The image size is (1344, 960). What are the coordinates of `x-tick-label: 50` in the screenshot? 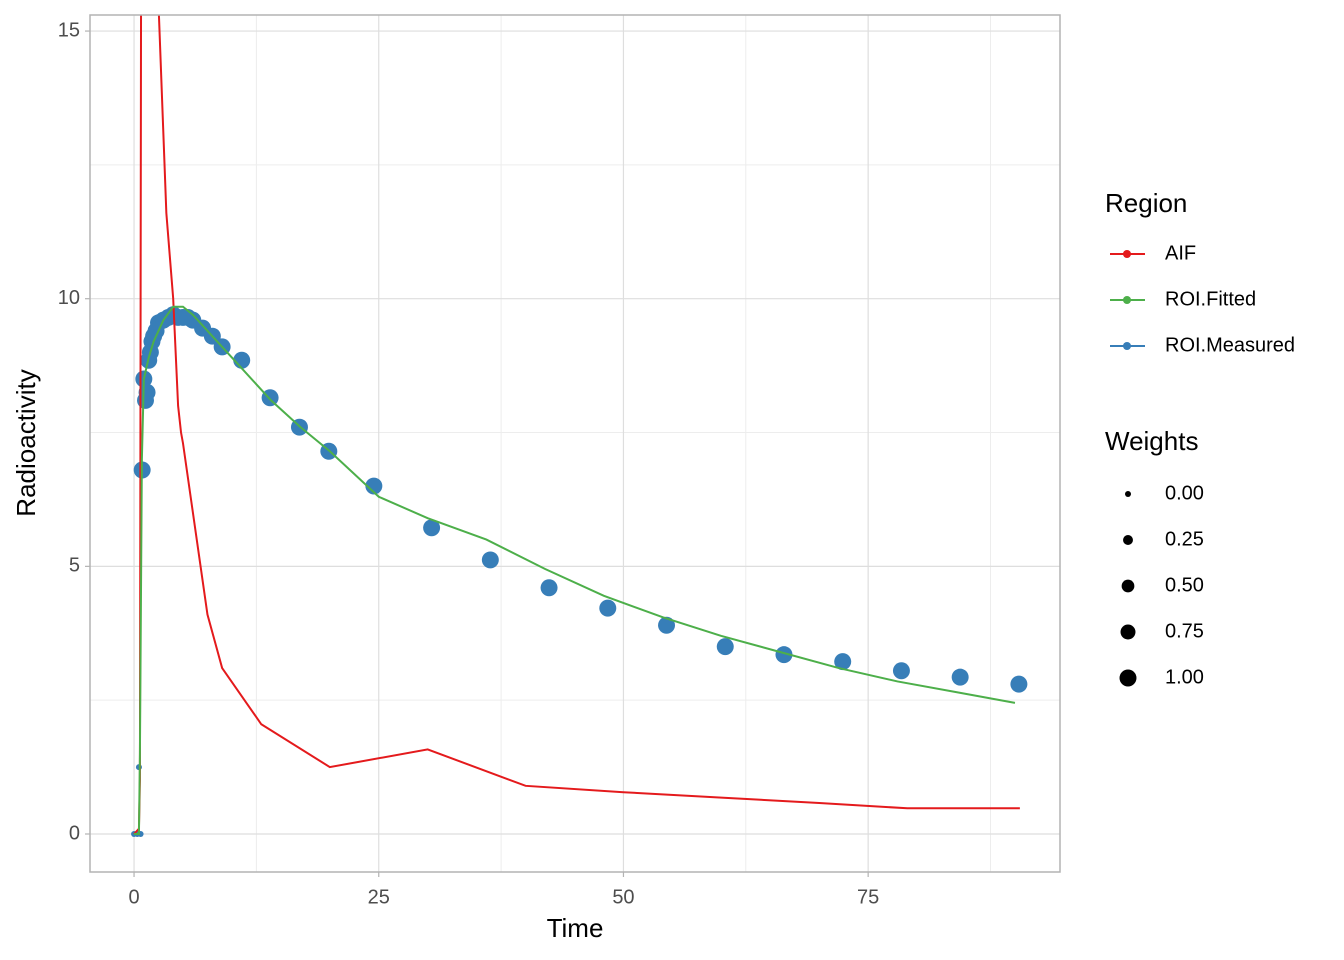 It's located at (623, 897).